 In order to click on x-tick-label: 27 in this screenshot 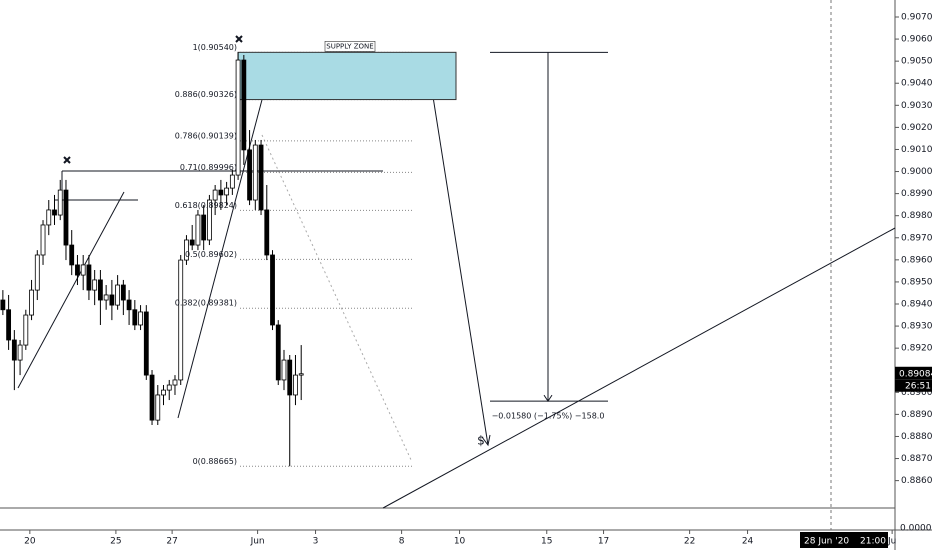, I will do `click(171, 542)`.